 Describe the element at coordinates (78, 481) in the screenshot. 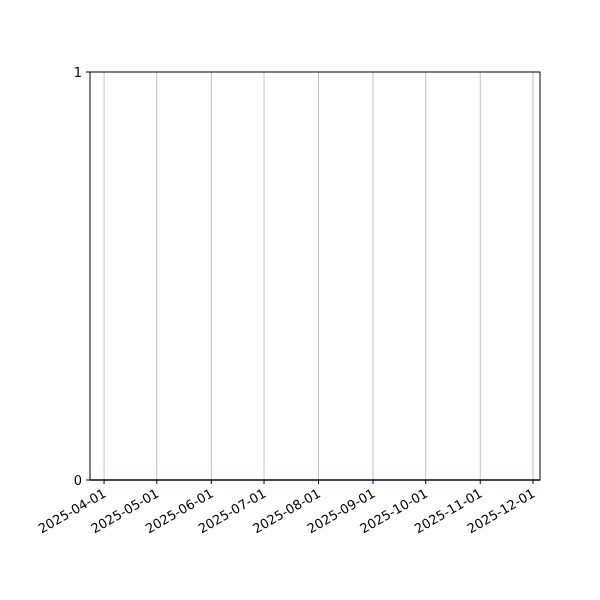

I see `y-tick-label: 0` at that location.